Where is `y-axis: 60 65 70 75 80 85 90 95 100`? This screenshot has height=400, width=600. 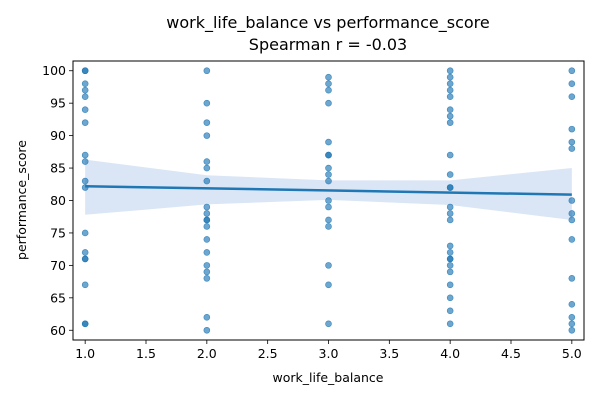
y-axis: 60 65 70 75 80 85 90 95 100 is located at coordinates (57, 200).